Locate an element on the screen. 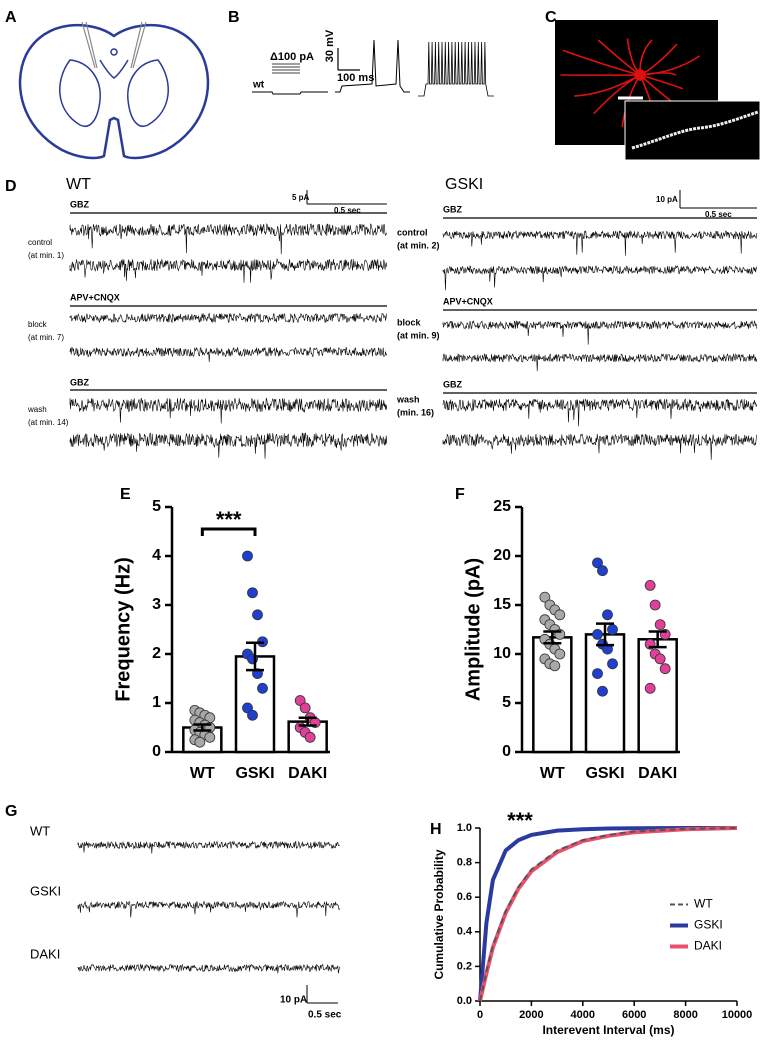  label: 10 pA is located at coordinates (293, 1000).